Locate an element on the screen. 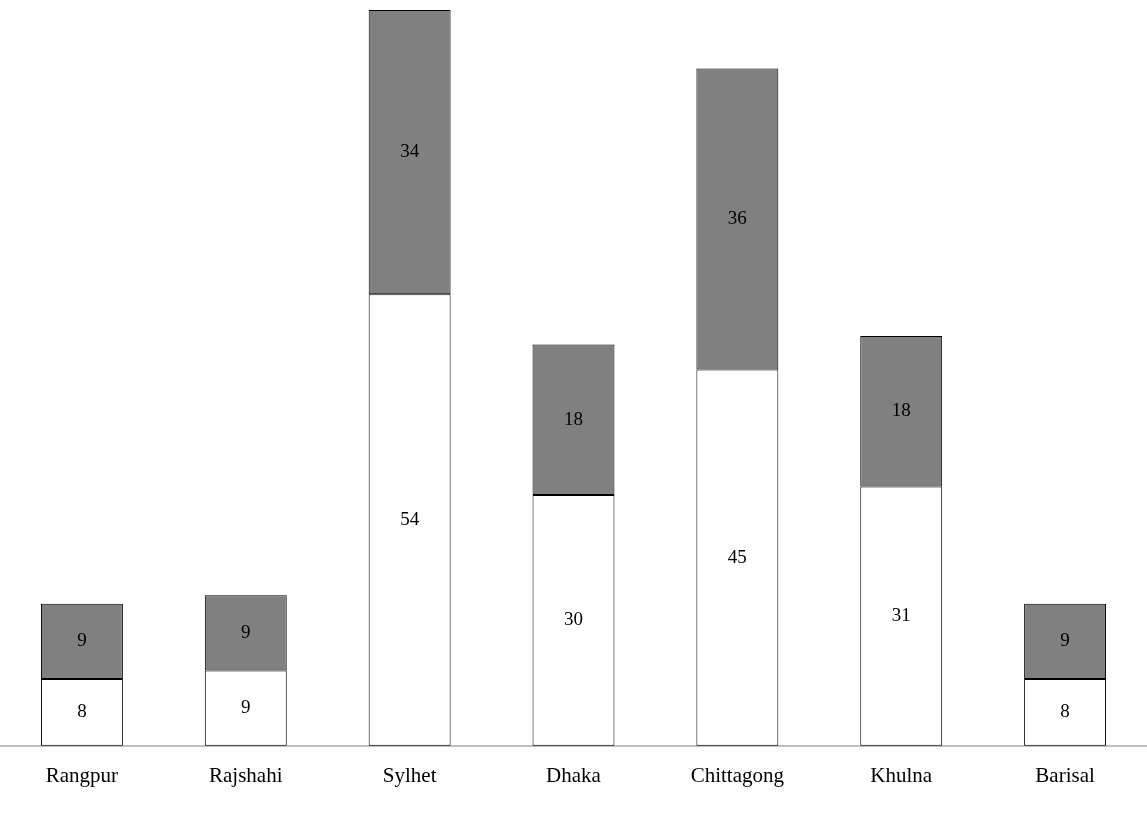 The width and height of the screenshot is (1147, 815). data-label: 45 is located at coordinates (737, 556).